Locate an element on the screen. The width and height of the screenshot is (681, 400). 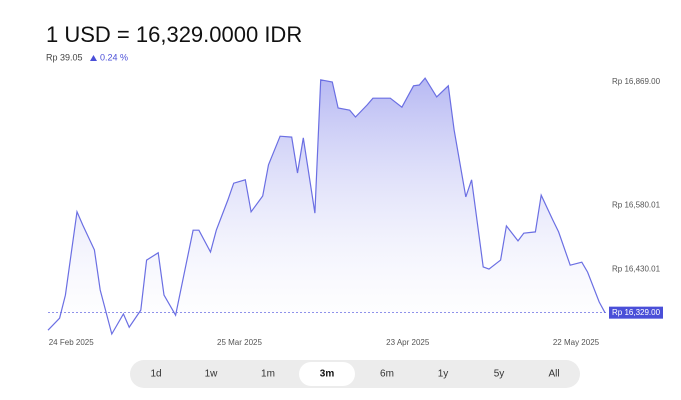
range-button: 5y is located at coordinates (499, 374).